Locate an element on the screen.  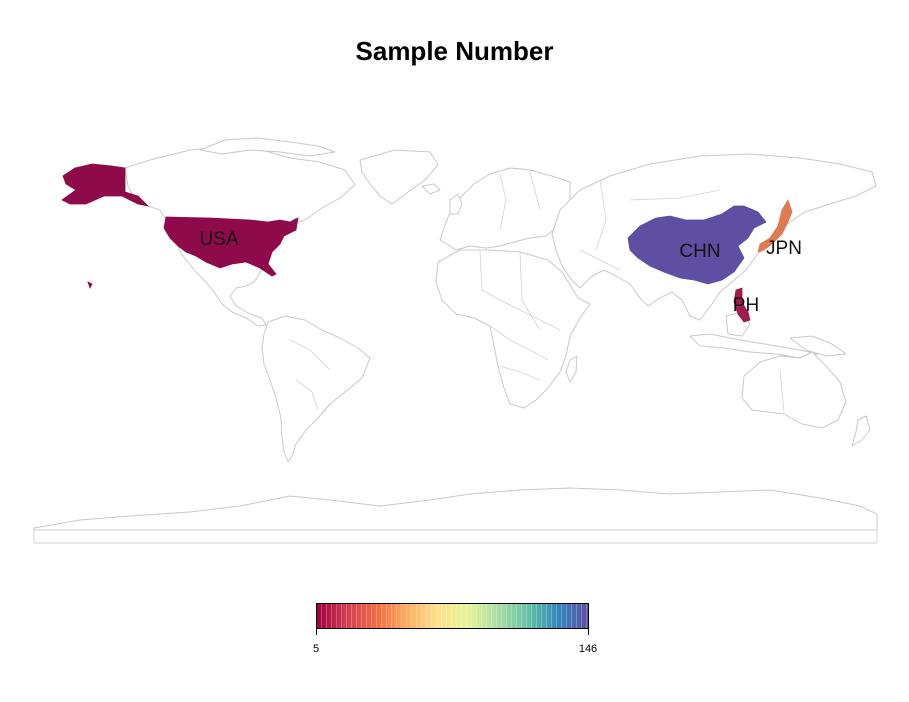
country-china is located at coordinates (697, 245).